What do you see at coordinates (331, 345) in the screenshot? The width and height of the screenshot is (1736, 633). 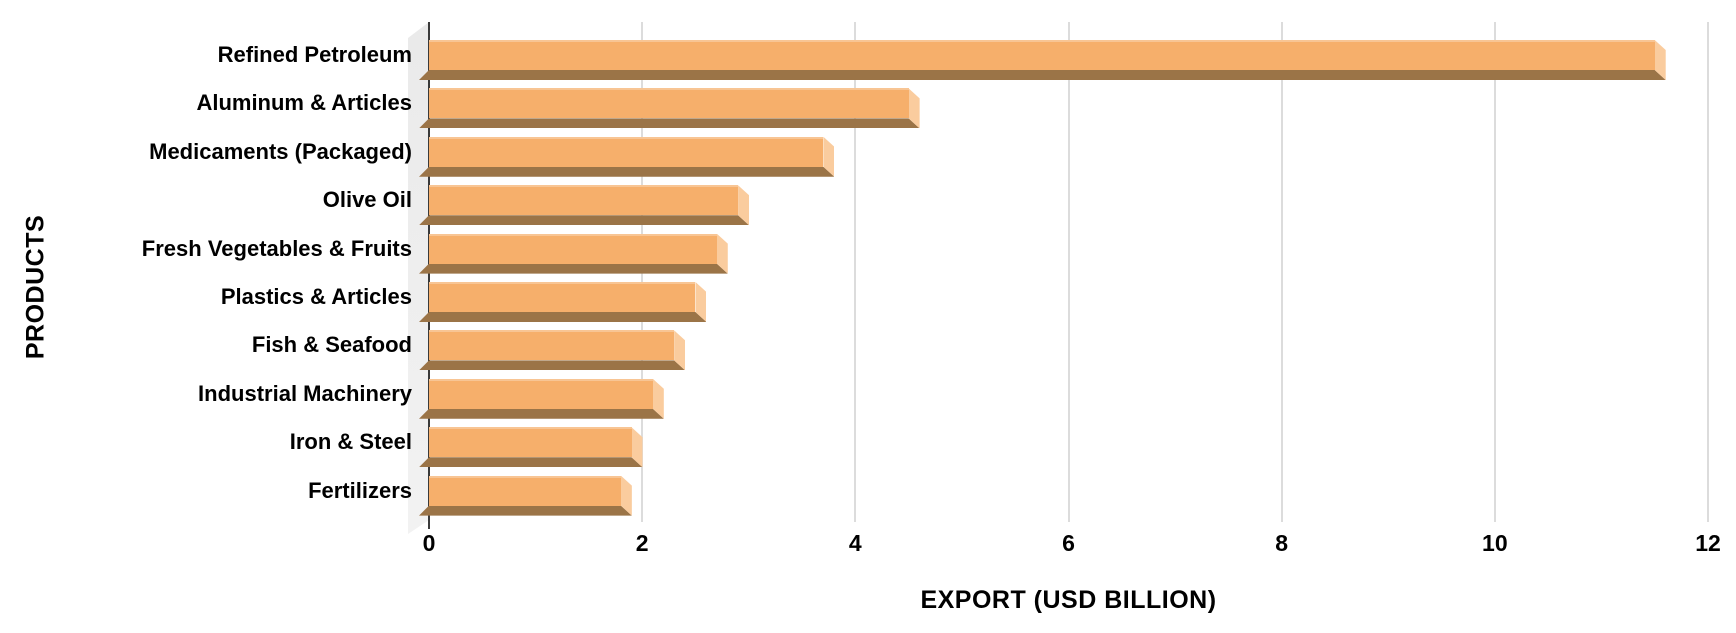 I see `category-label: Fish & Seafood` at bounding box center [331, 345].